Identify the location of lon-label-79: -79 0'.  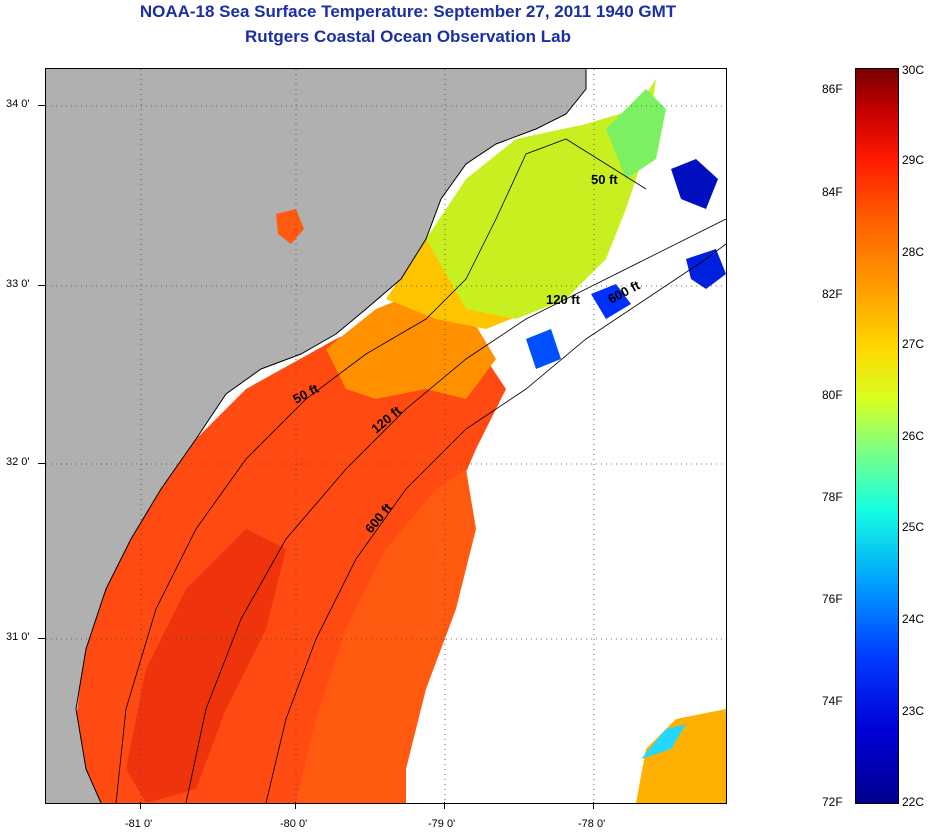
(442, 824).